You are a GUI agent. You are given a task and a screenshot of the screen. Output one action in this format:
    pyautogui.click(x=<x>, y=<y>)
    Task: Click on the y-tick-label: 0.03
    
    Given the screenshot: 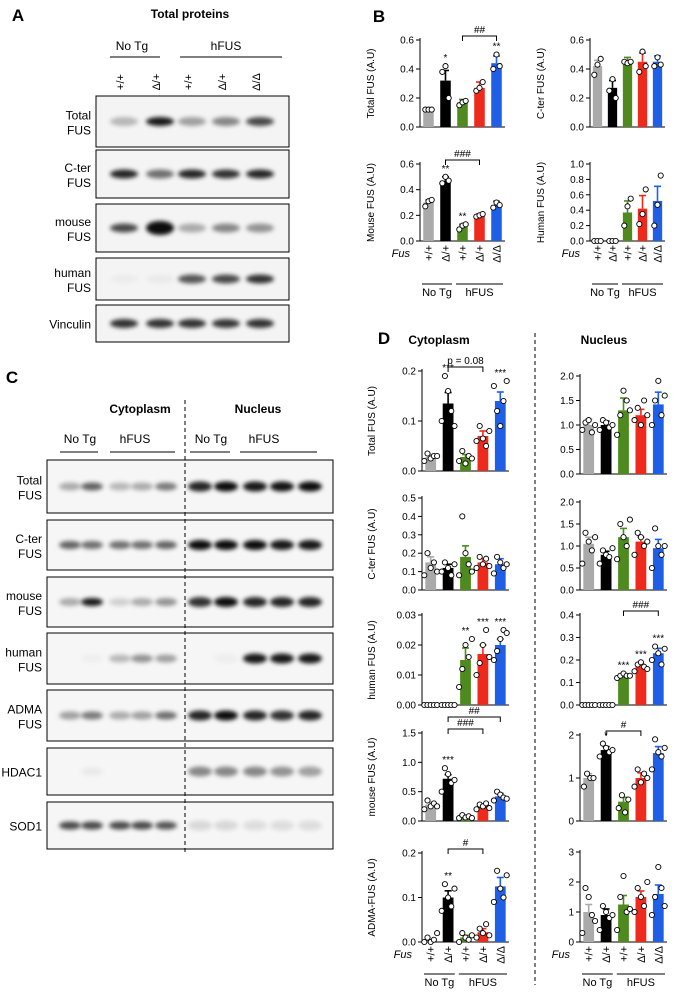 What is the action you would take?
    pyautogui.click(x=407, y=616)
    